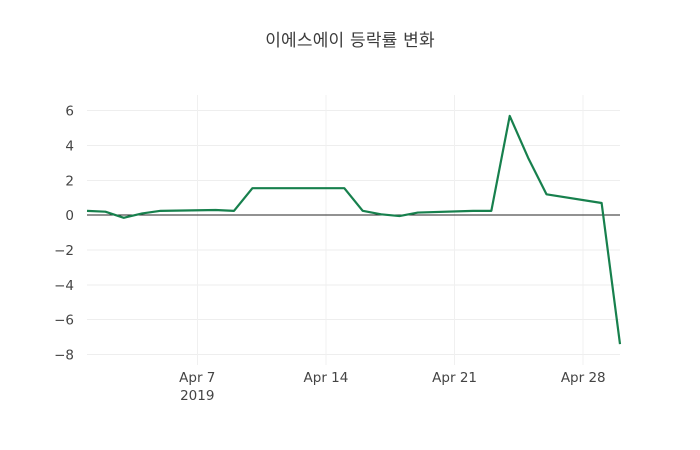 Image resolution: width=700 pixels, height=450 pixels. I want to click on y-axis-tick-labels: 6 4 2 0 −2 −4 −6 −8, so click(64, 234).